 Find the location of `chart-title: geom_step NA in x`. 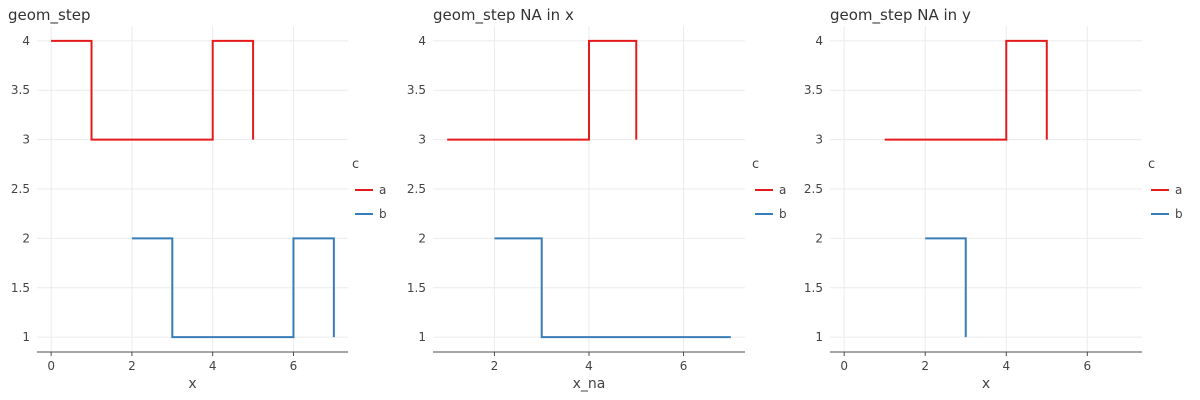

chart-title: geom_step NA in x is located at coordinates (503, 15).